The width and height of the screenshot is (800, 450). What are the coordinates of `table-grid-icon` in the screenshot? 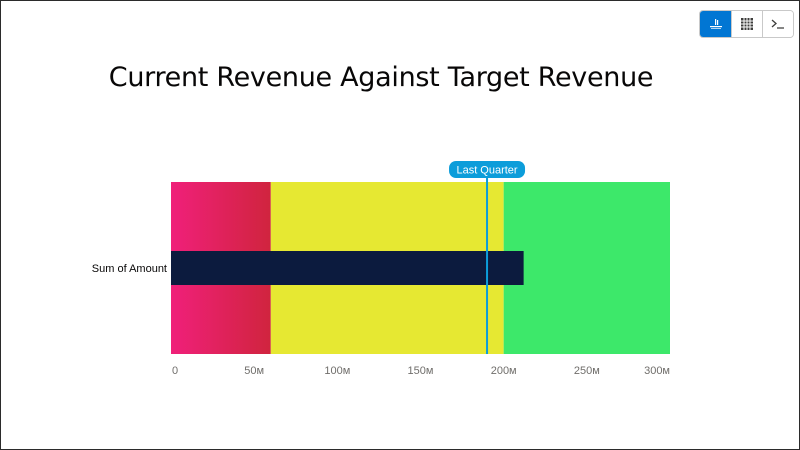 It's located at (747, 24).